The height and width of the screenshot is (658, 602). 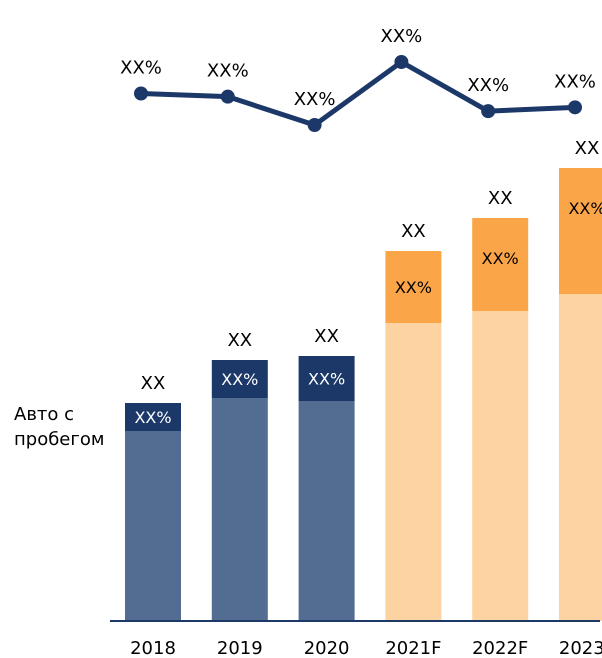 I want to click on total-label-2020: XX, so click(x=326, y=336).